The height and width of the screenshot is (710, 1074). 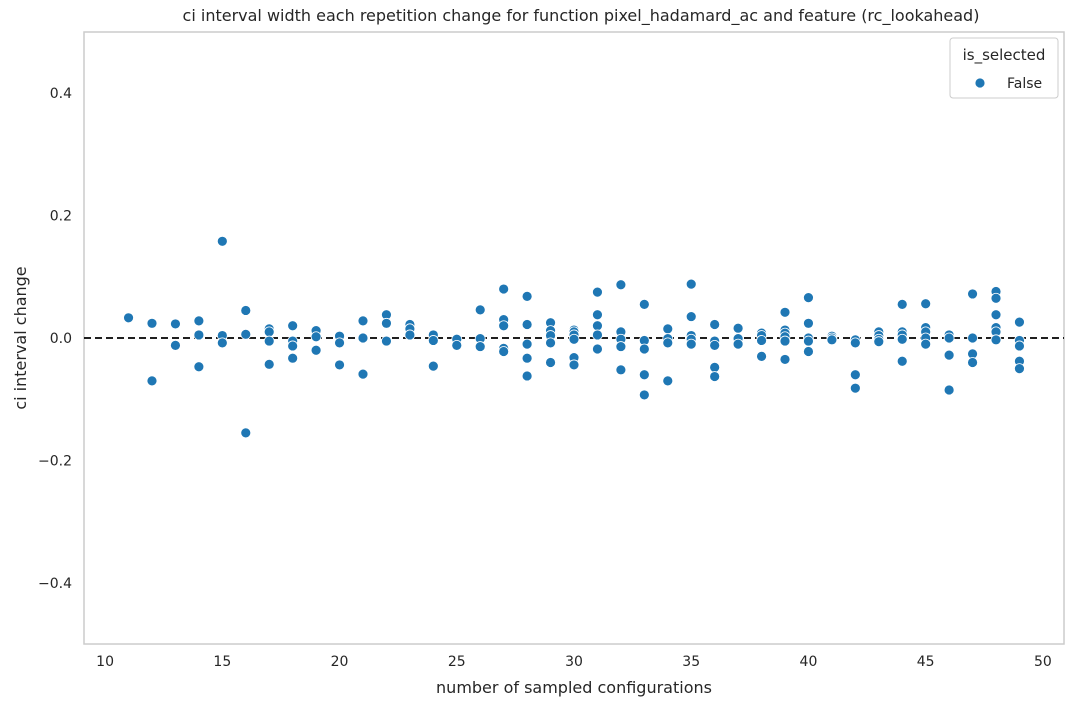 What do you see at coordinates (926, 662) in the screenshot?
I see `x-tick-label: 45` at bounding box center [926, 662].